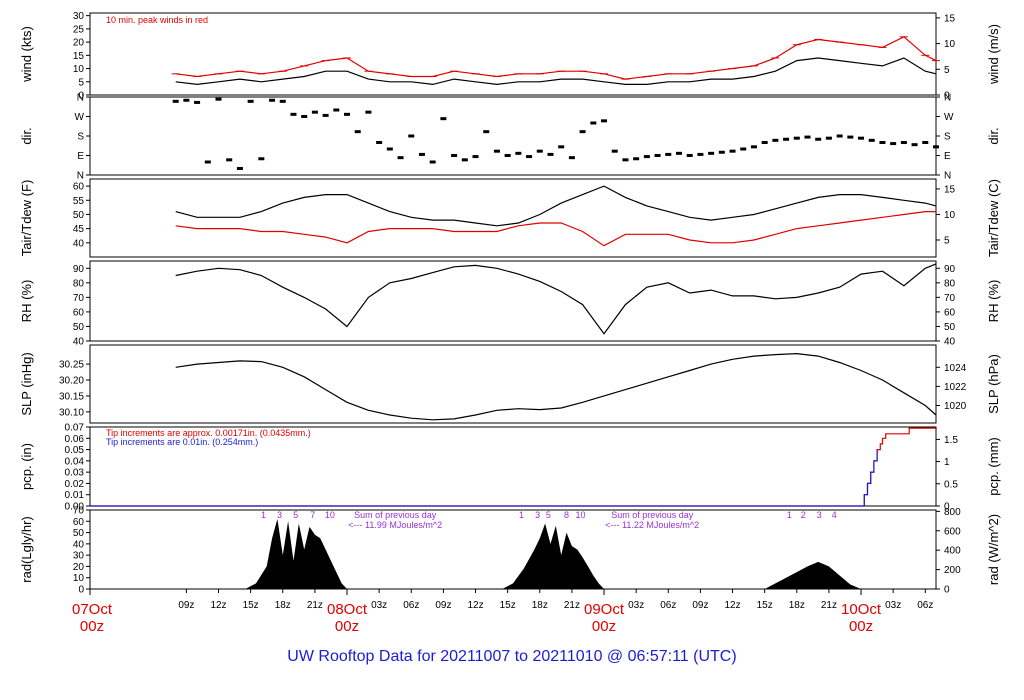 This screenshot has width=1024, height=700. I want to click on dir-left-tick-label: W, so click(80, 117).